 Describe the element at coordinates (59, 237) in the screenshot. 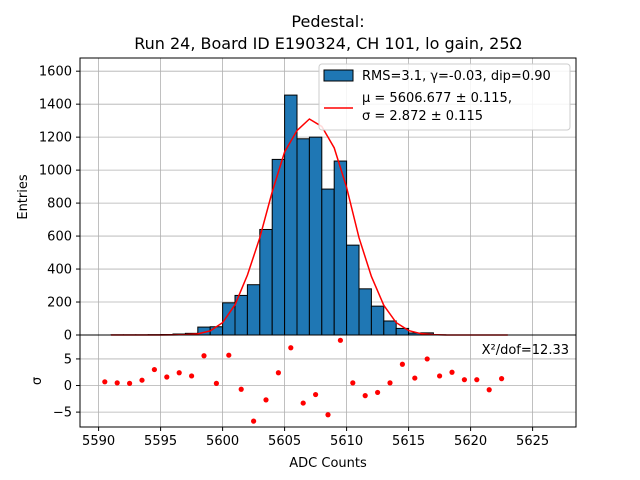

I see `top-y-tick-label: 600` at that location.